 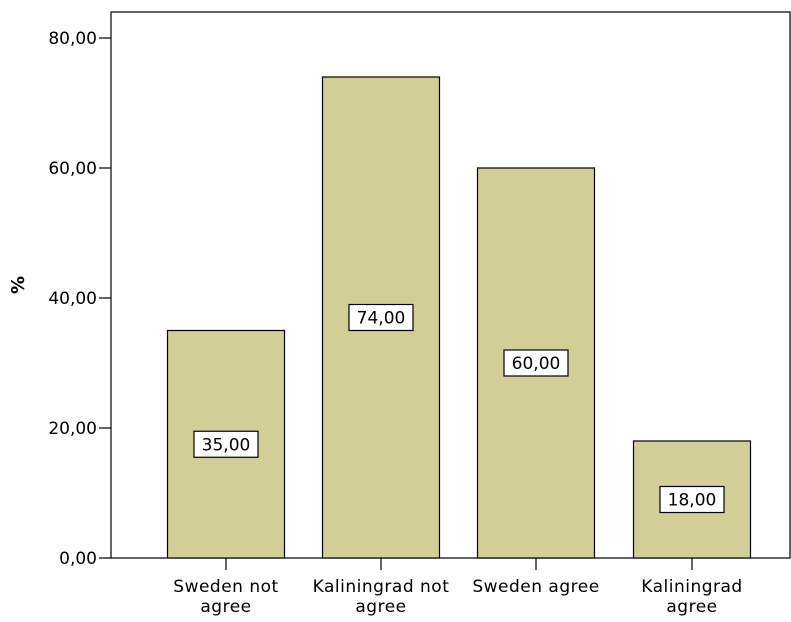 I want to click on data-label: 60,00, so click(x=536, y=364).